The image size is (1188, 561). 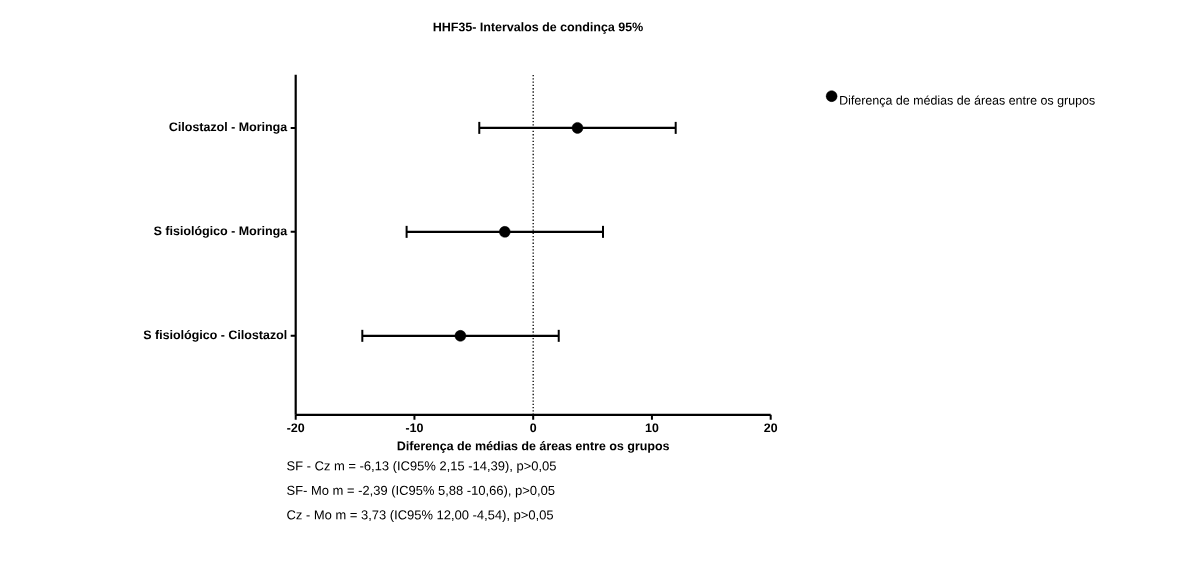 What do you see at coordinates (228, 128) in the screenshot?
I see `y-tick-label: Cilostazol - Moringa` at bounding box center [228, 128].